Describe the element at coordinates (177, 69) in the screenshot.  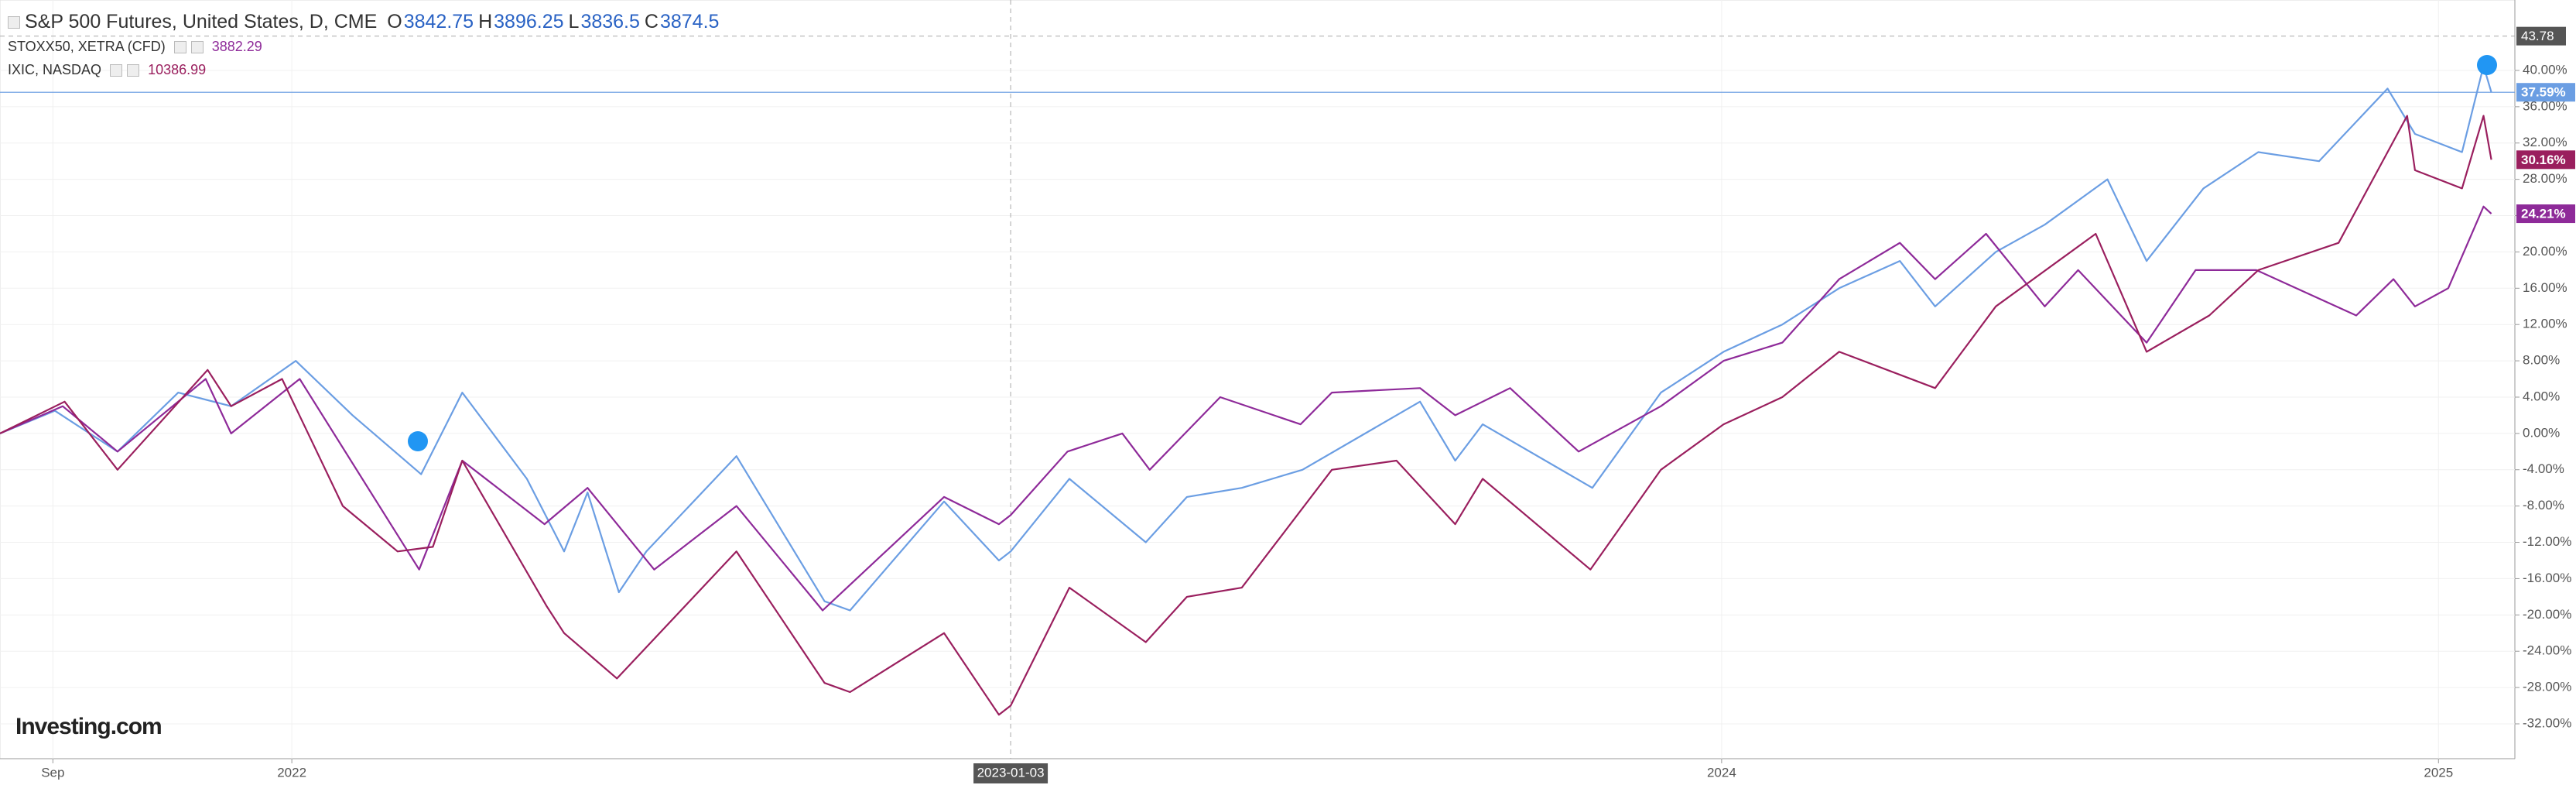
I see `series-quote: 10386.99` at that location.